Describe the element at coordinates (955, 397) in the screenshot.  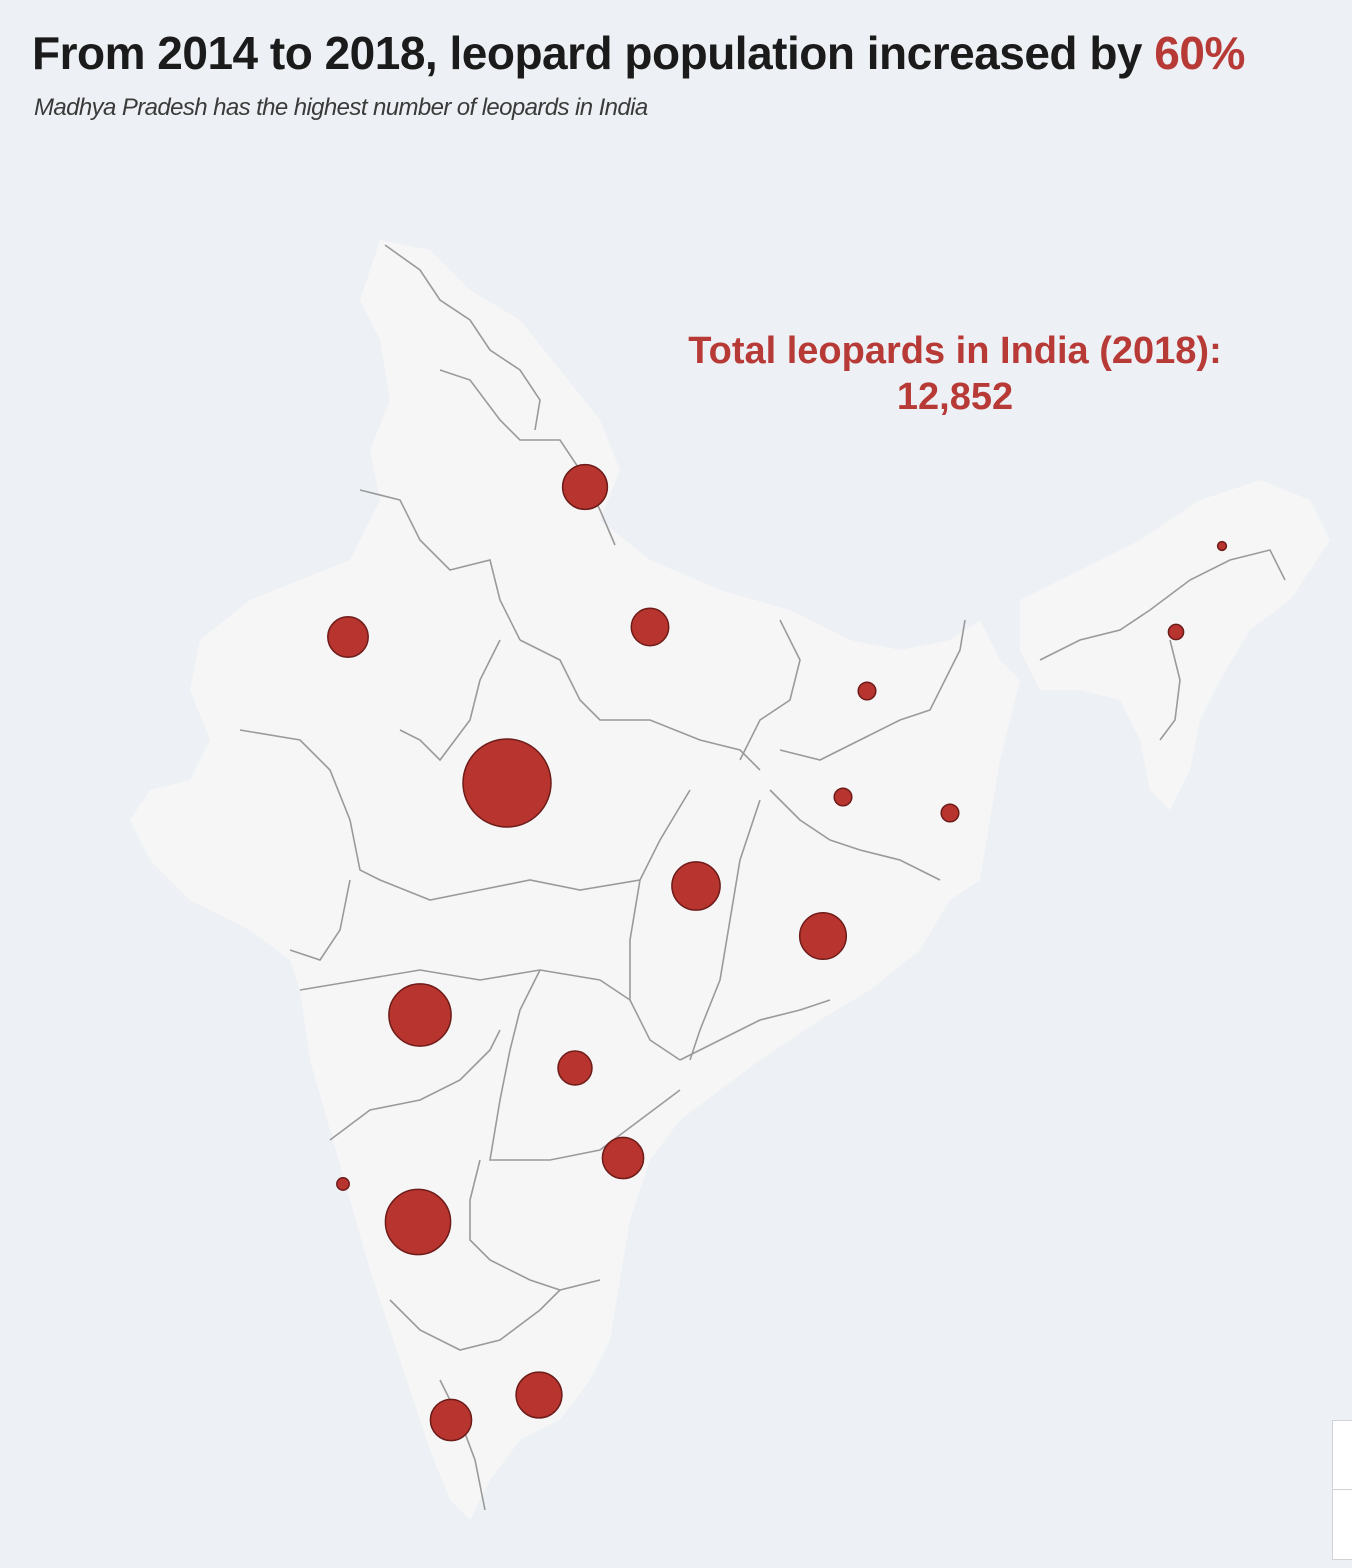
I see `total-value: 12,852` at that location.